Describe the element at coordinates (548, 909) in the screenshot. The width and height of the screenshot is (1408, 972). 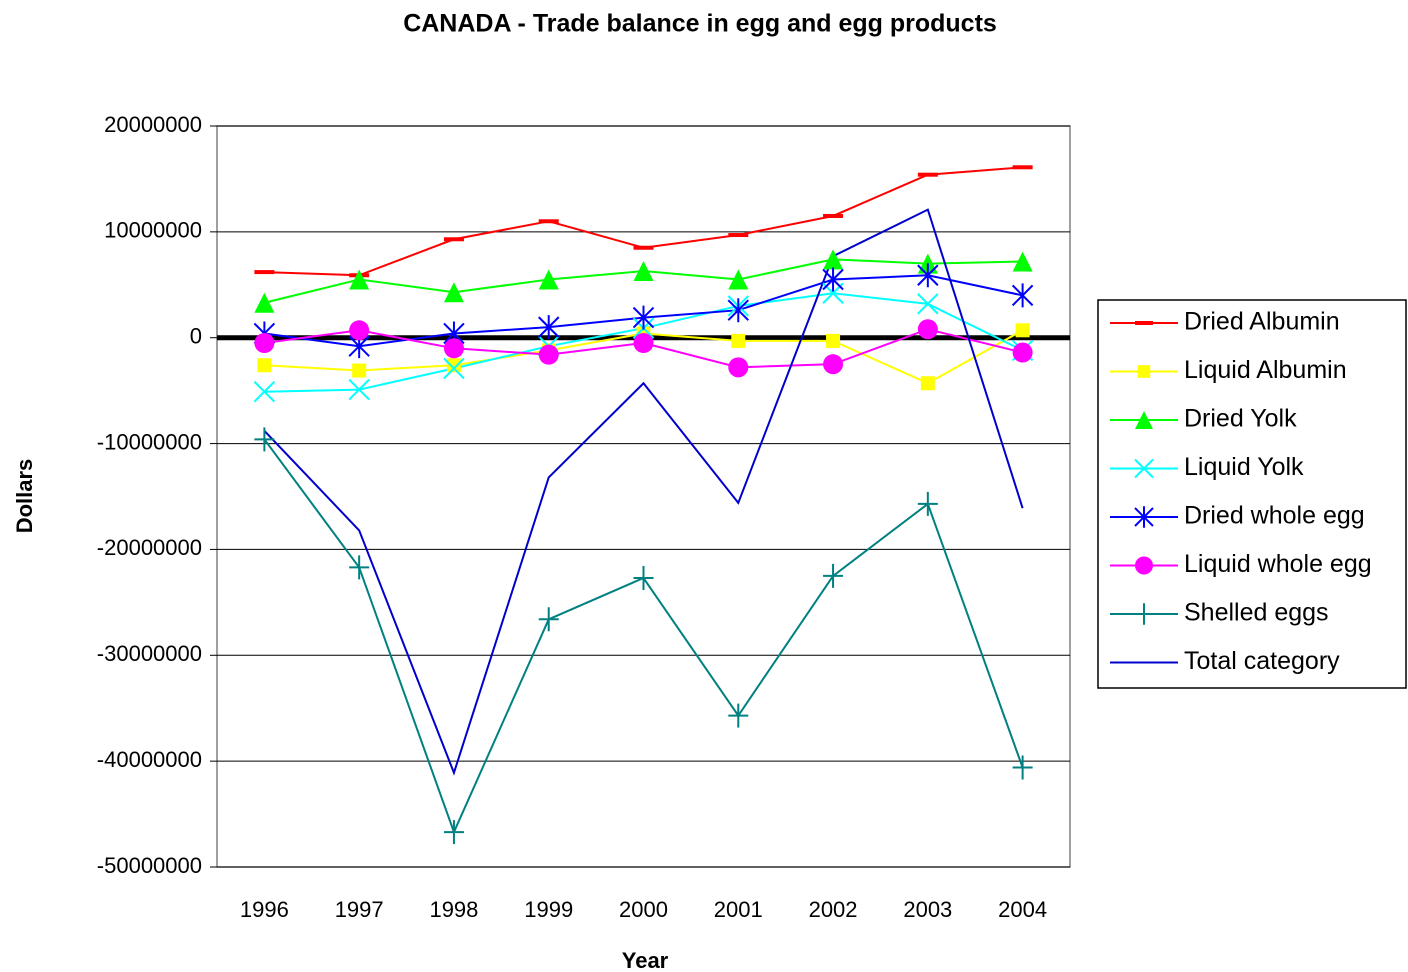
I see `x-tick-label: 1999` at that location.